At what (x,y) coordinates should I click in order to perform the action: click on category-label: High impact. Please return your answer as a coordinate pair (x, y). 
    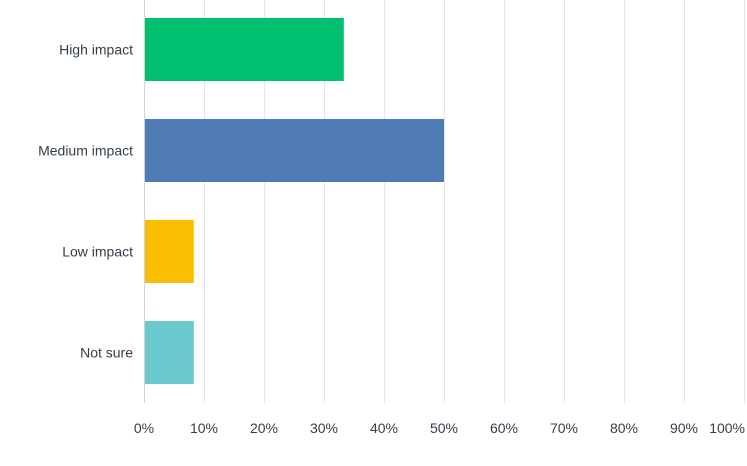
    Looking at the image, I should click on (96, 50).